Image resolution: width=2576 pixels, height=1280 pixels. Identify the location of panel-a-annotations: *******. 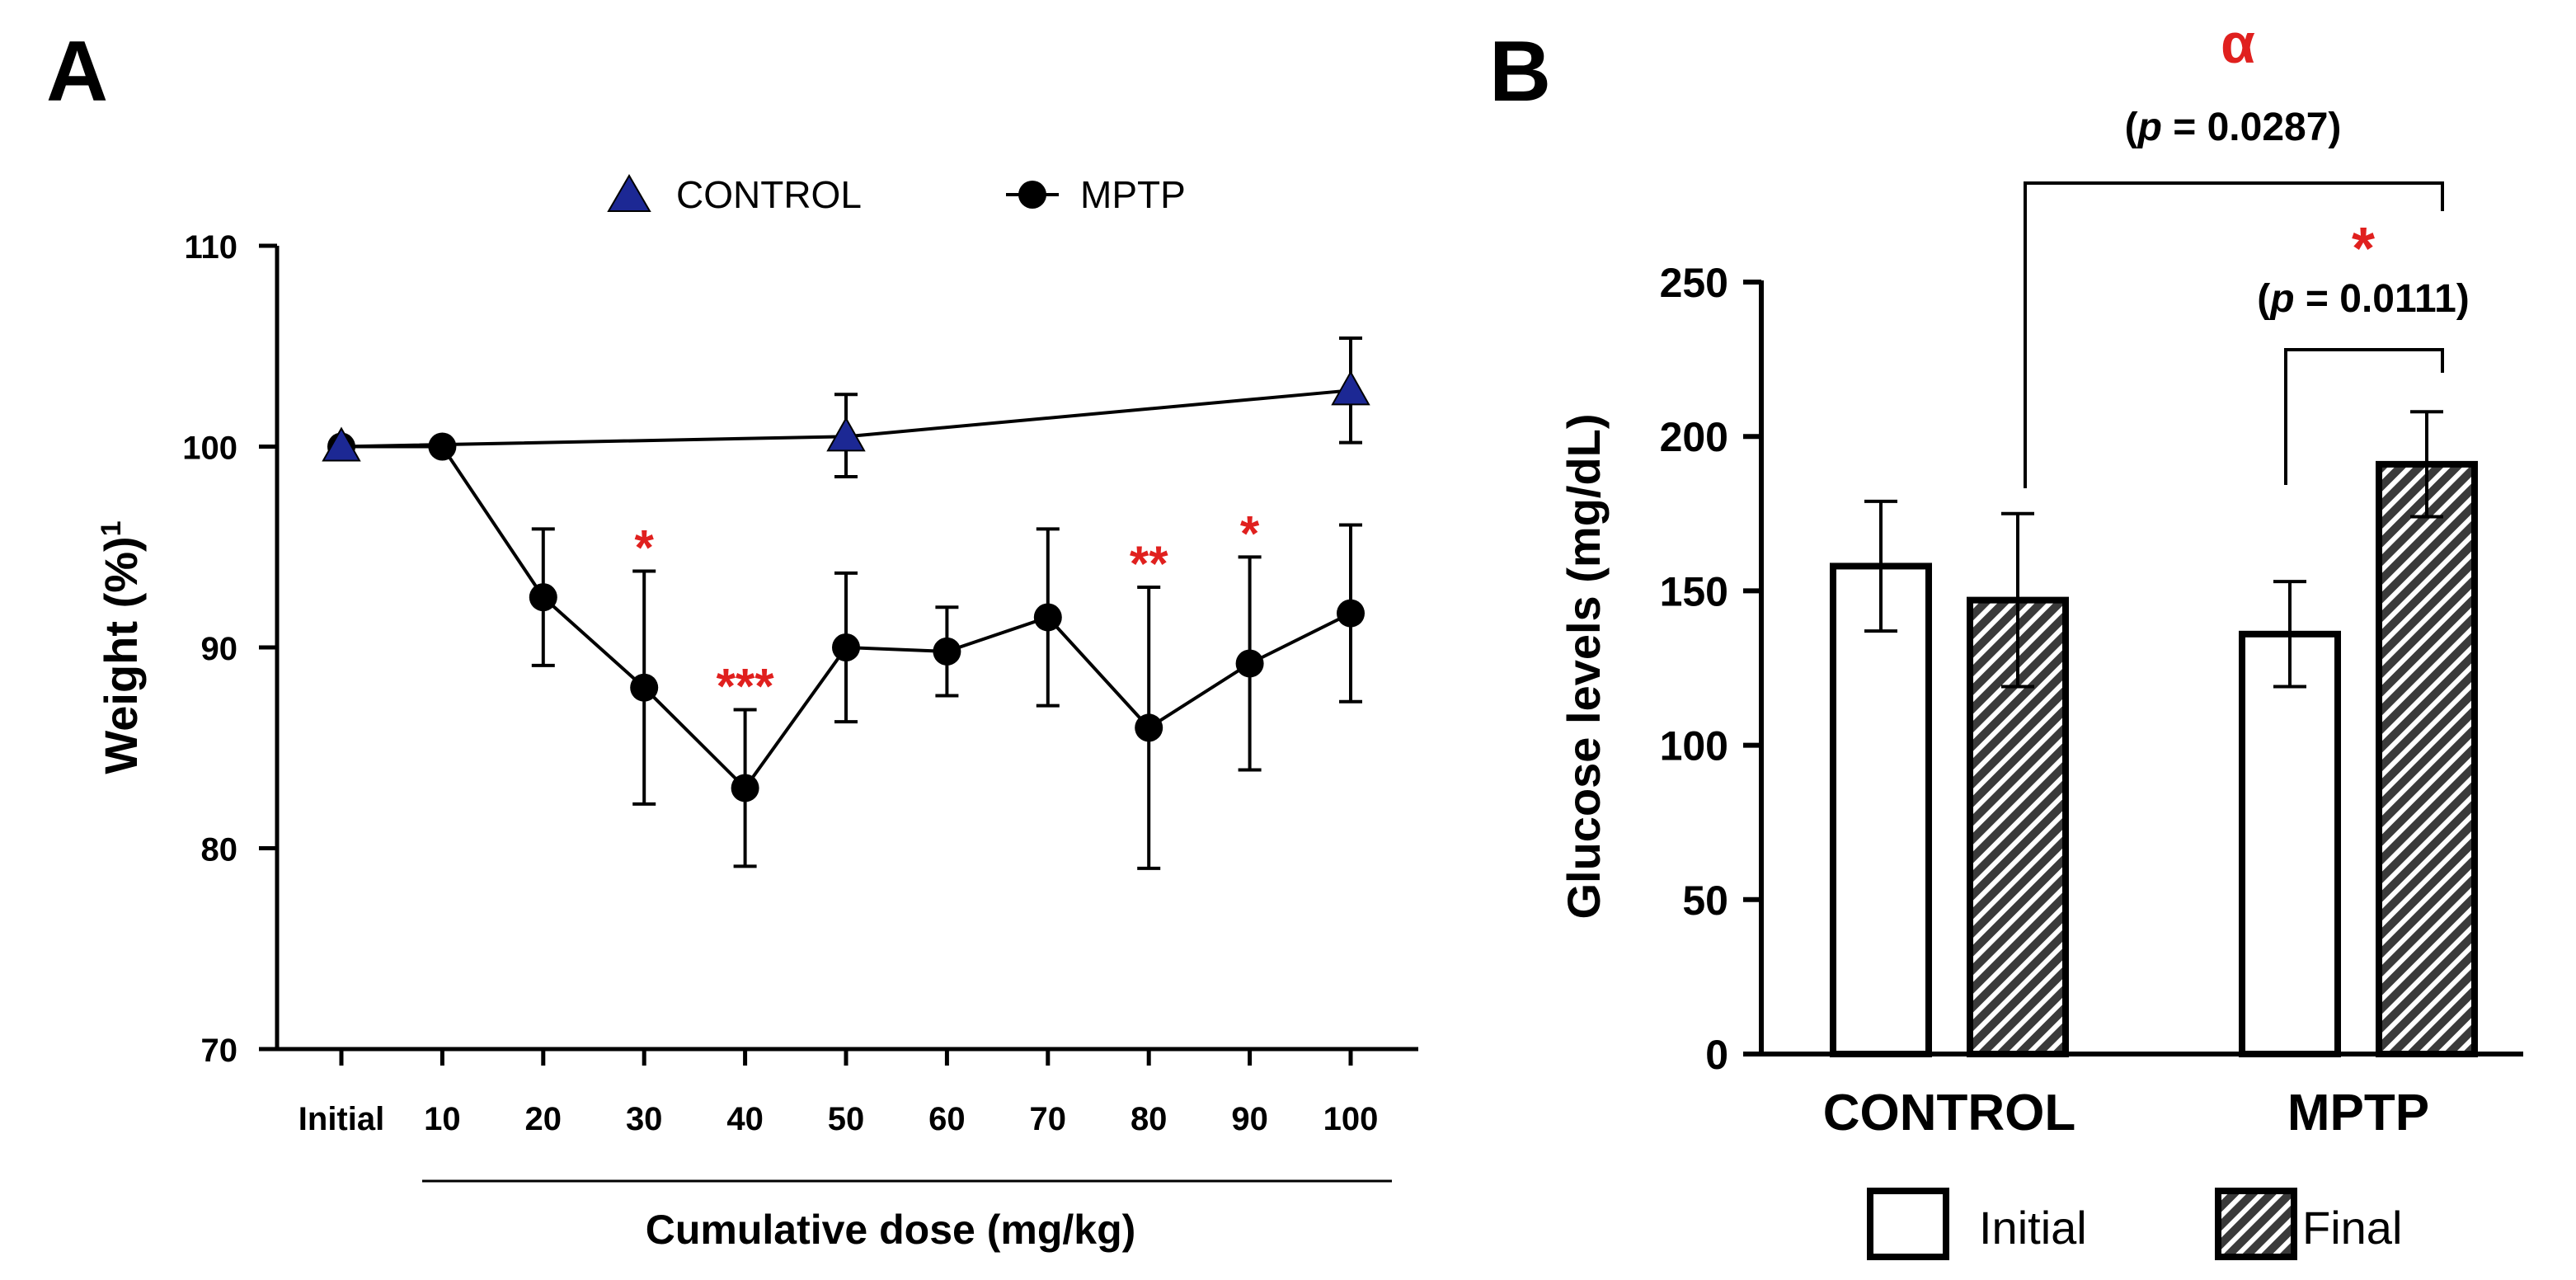
(947, 609).